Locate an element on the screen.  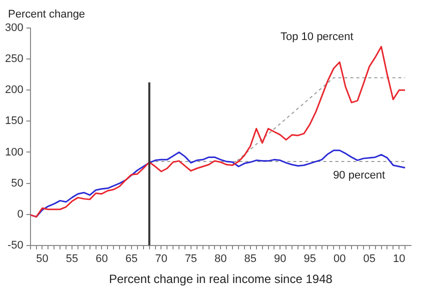
y-tick-label: 50 is located at coordinates (17, 183).